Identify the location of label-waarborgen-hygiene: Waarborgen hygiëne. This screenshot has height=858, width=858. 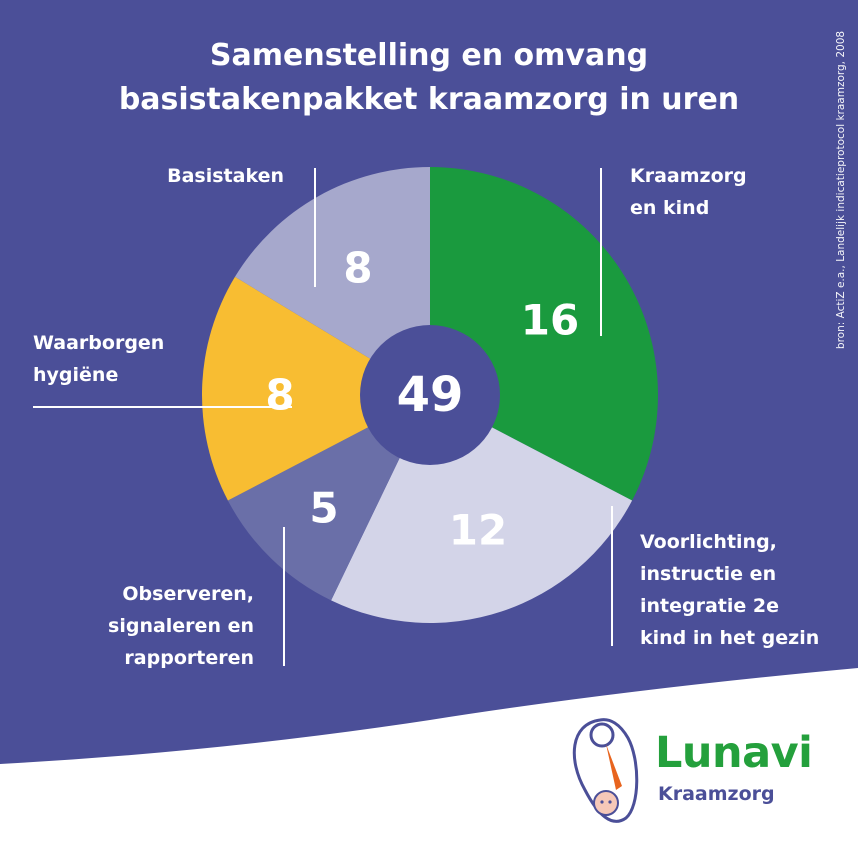
(98, 359).